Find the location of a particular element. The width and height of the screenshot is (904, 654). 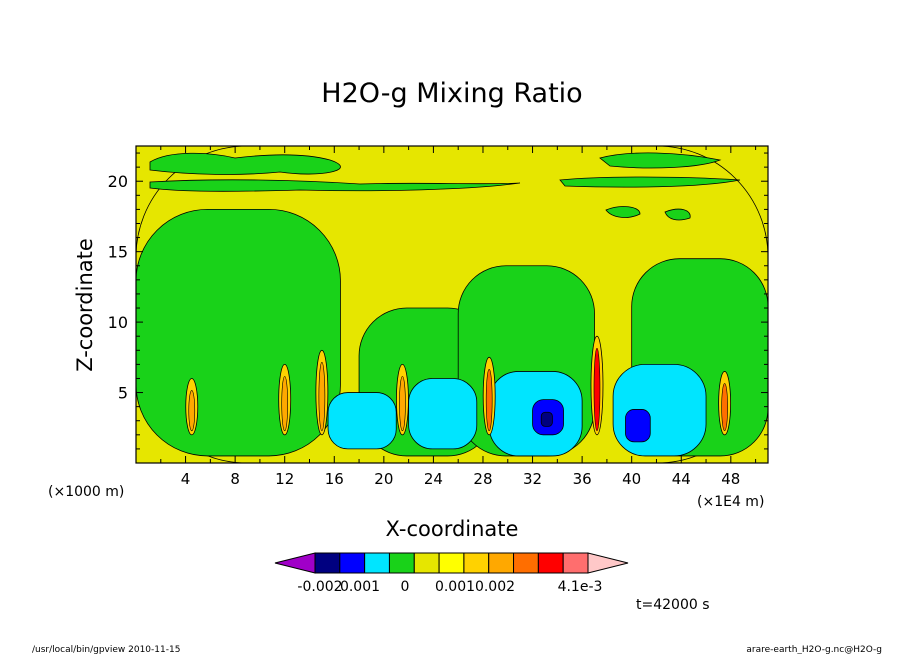

footer-left-text: /usr/local/bin/gpview 2010-11-15 is located at coordinates (106, 649).